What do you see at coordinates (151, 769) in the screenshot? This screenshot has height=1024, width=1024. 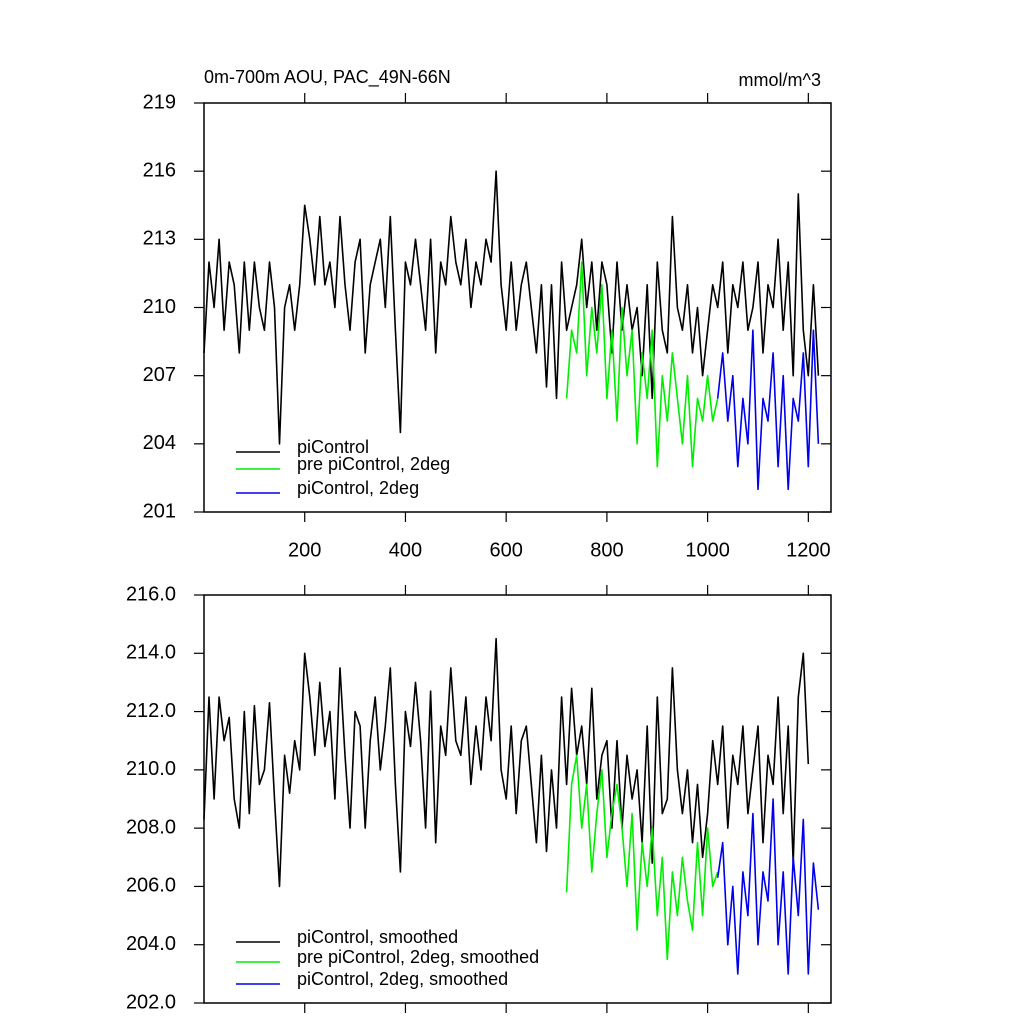 I see `y-tick-label: 210.0` at bounding box center [151, 769].